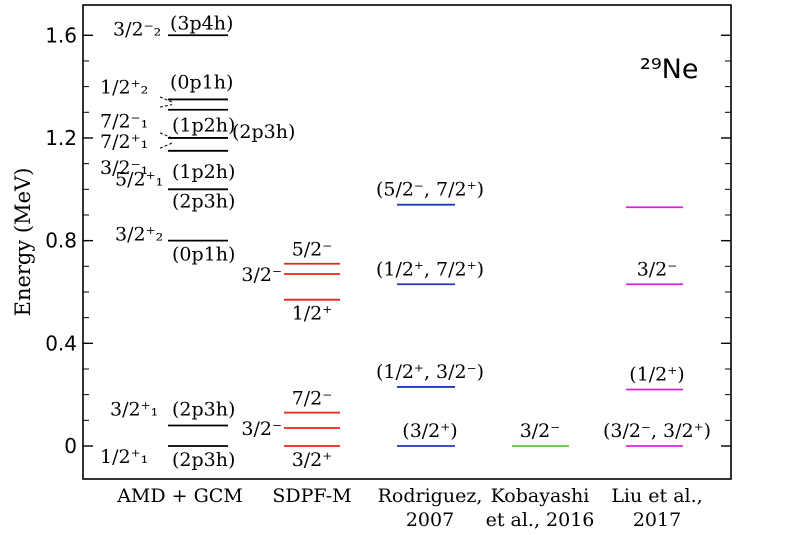 The width and height of the screenshot is (789, 535). What do you see at coordinates (430, 190) in the screenshot?
I see `level-spin-parity: (5/2⁻, 7/2⁺)` at bounding box center [430, 190].